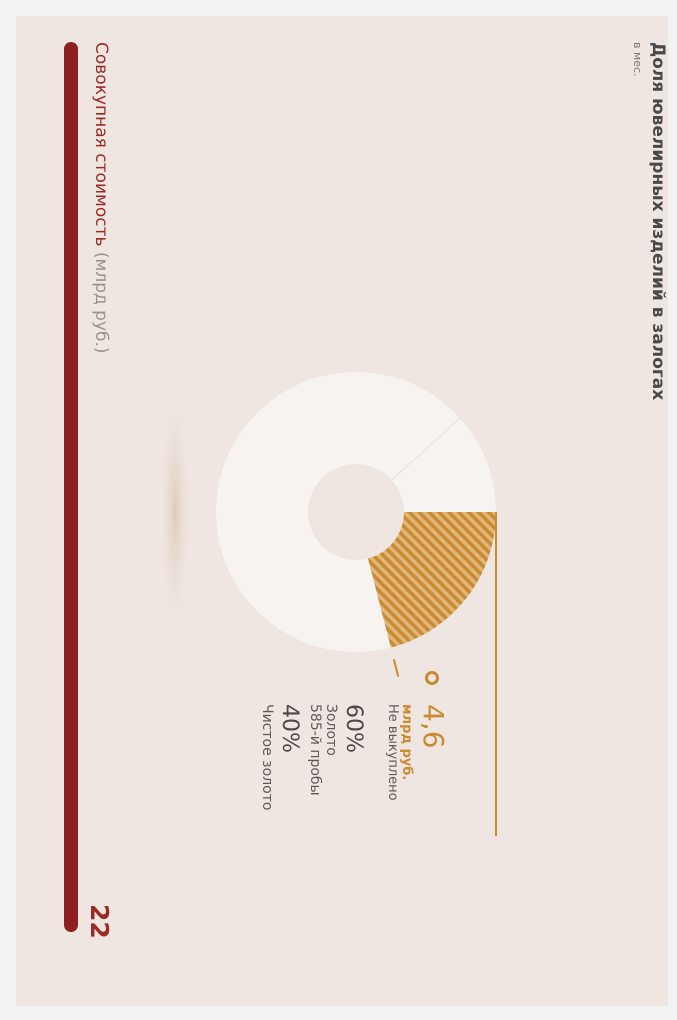 This screenshot has height=1020, width=677. I want to click on breakdown-percent-1: 60%, so click(353, 728).